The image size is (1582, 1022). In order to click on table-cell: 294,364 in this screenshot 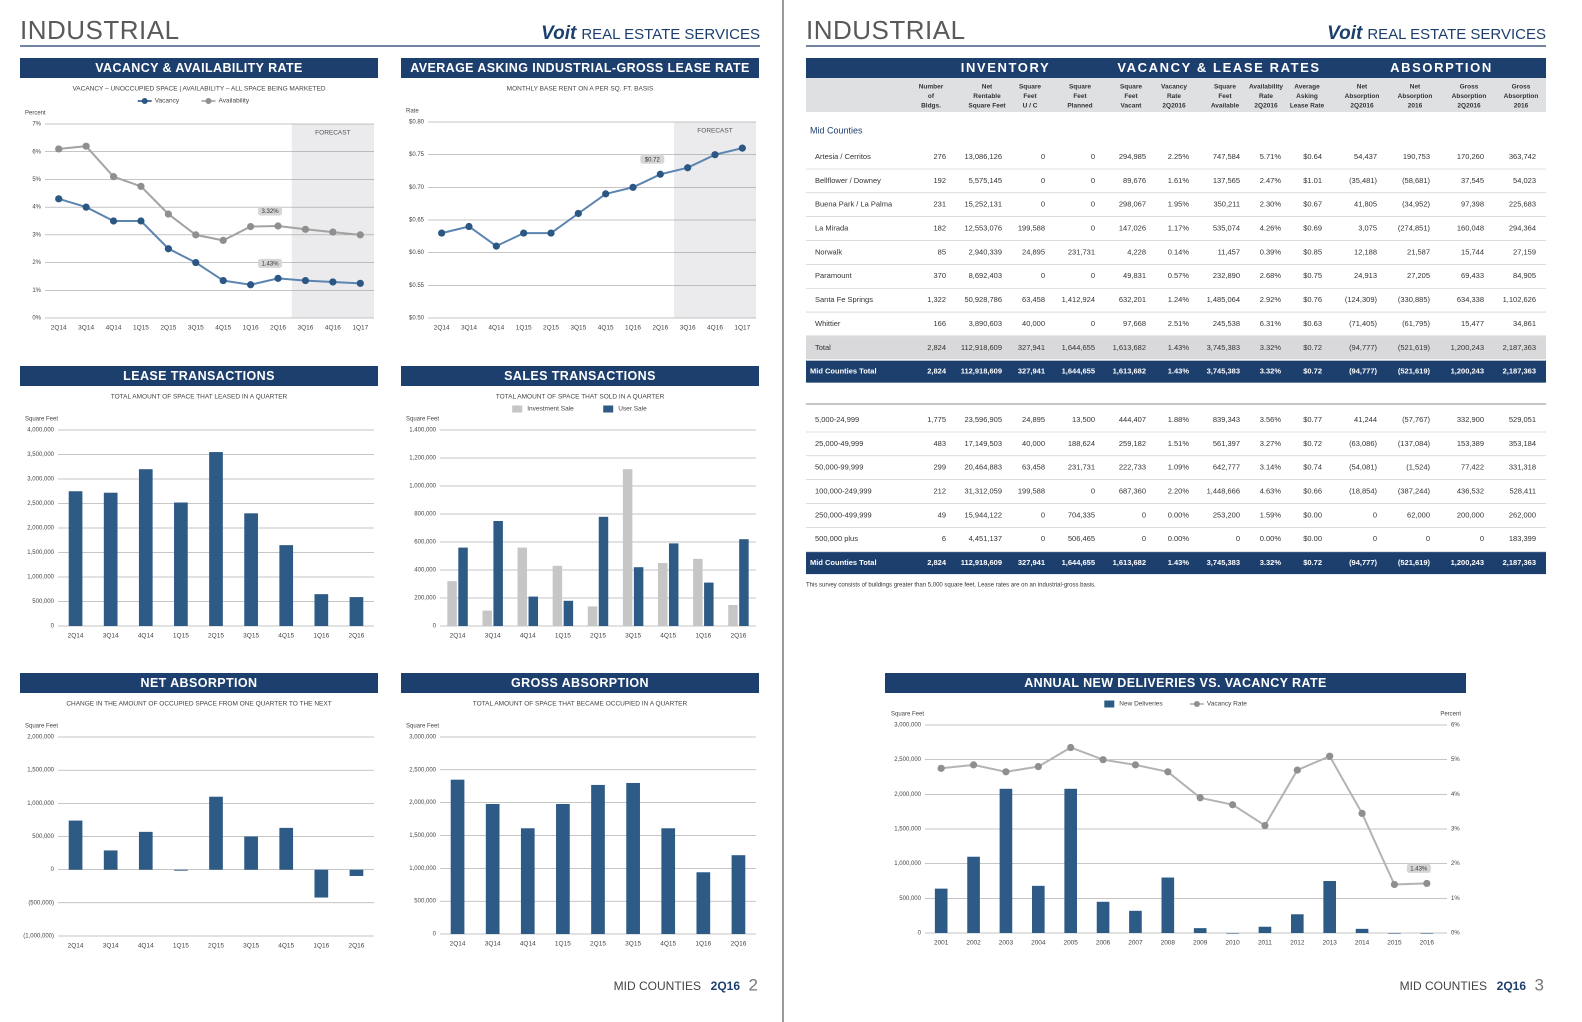, I will do `click(1522, 228)`.